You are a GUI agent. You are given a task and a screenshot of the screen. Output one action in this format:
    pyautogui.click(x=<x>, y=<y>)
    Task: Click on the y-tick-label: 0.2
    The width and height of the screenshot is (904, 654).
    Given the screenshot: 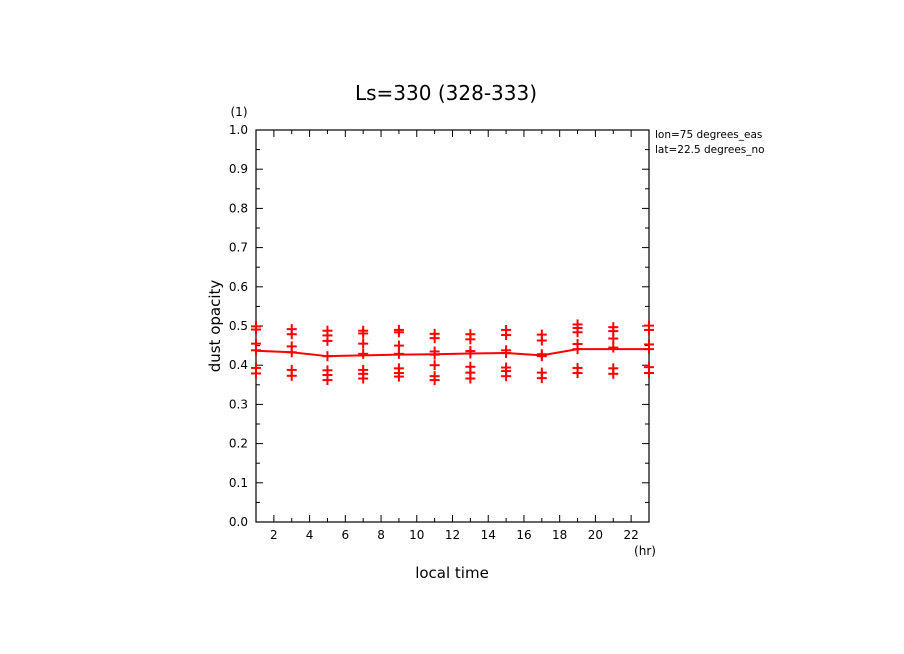 What is the action you would take?
    pyautogui.click(x=238, y=444)
    